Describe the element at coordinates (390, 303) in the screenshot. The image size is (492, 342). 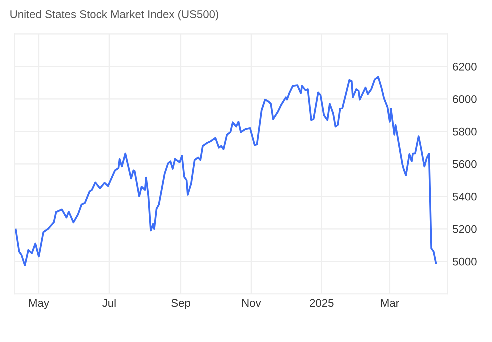
I see `x-tick-label: Mar` at that location.